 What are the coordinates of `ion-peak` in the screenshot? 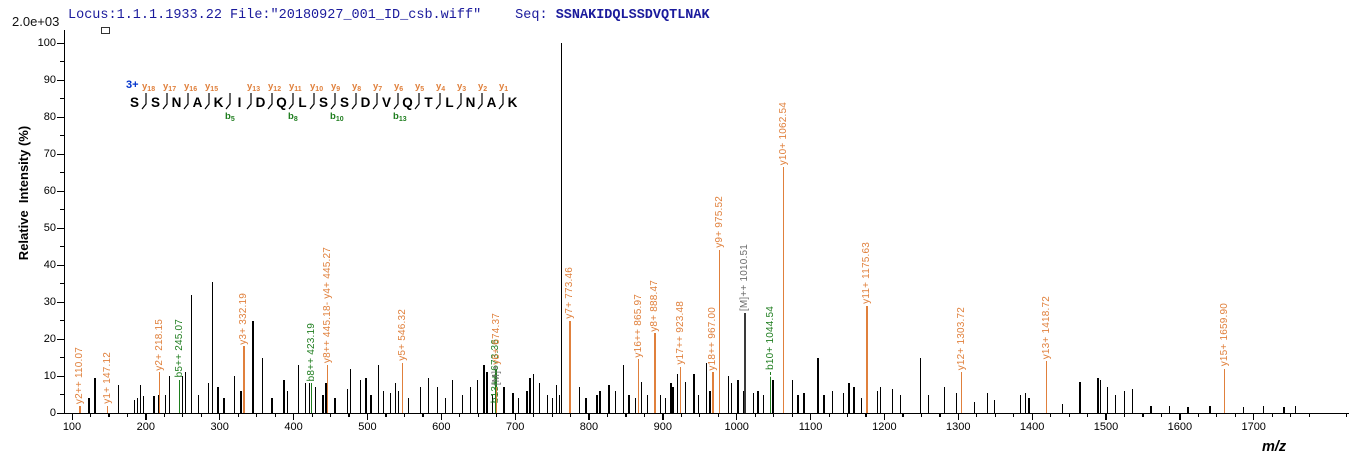 It's located at (496, 390).